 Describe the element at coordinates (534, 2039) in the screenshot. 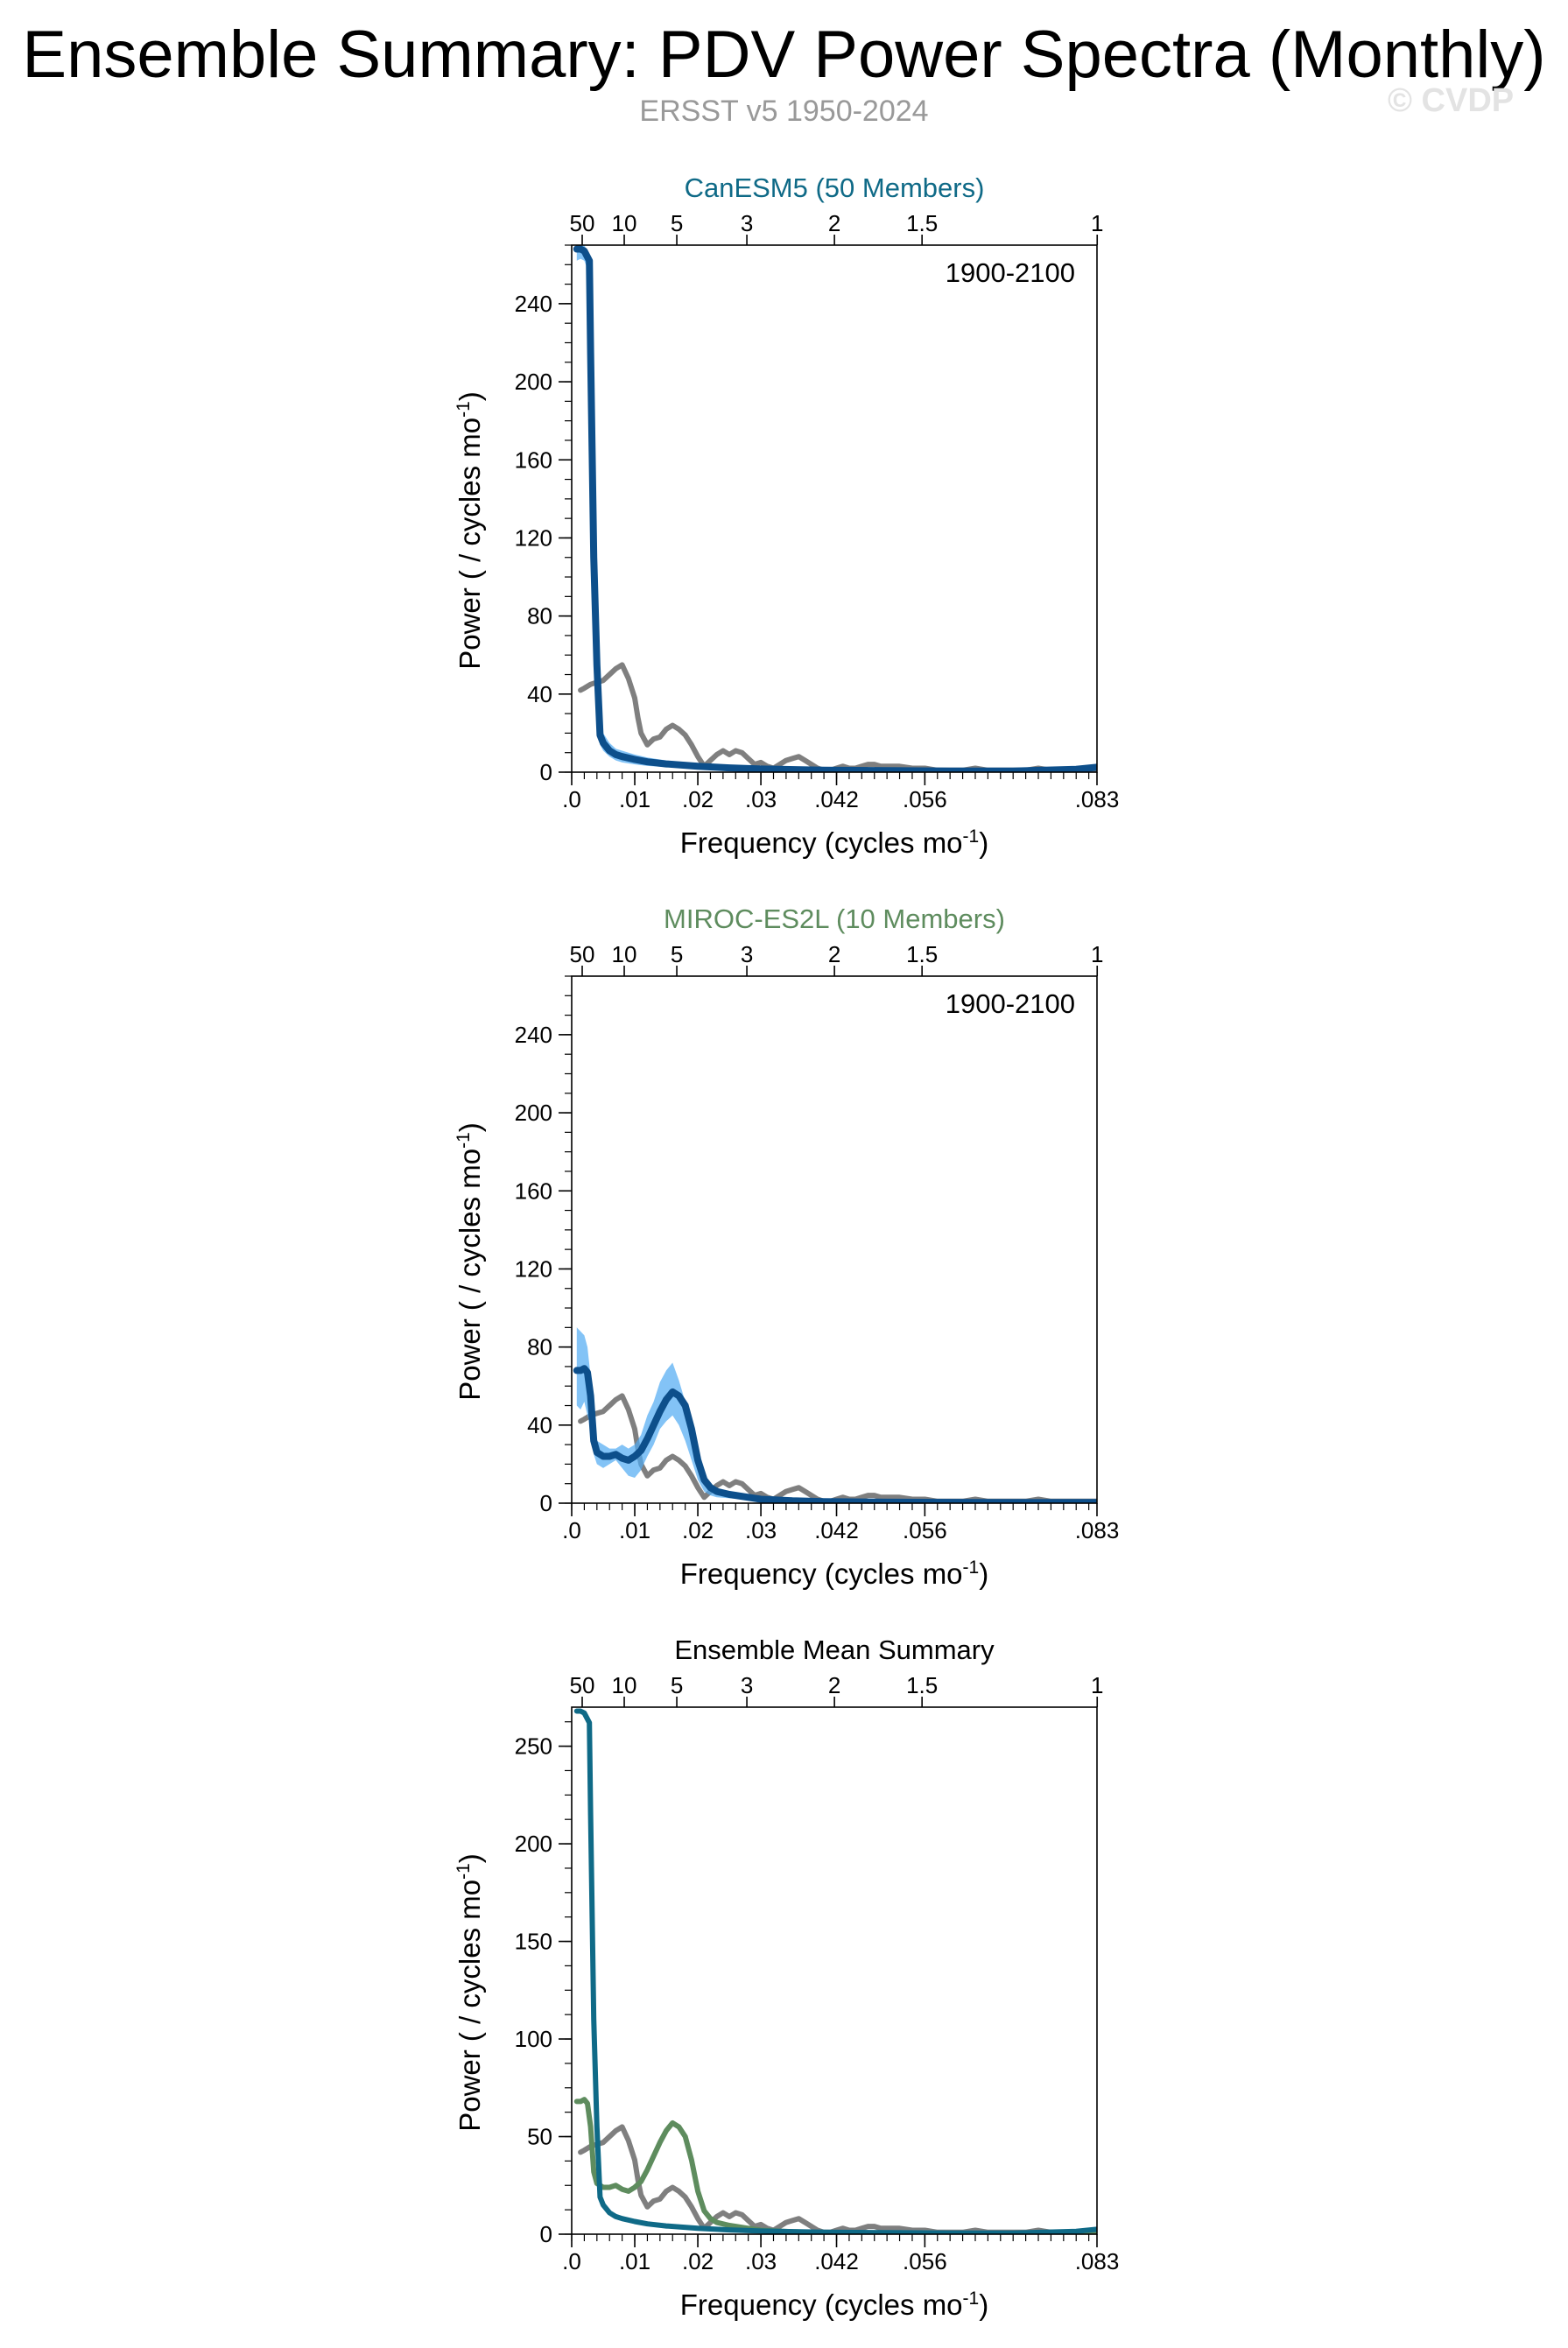

I see `y-tick-label: 100` at that location.